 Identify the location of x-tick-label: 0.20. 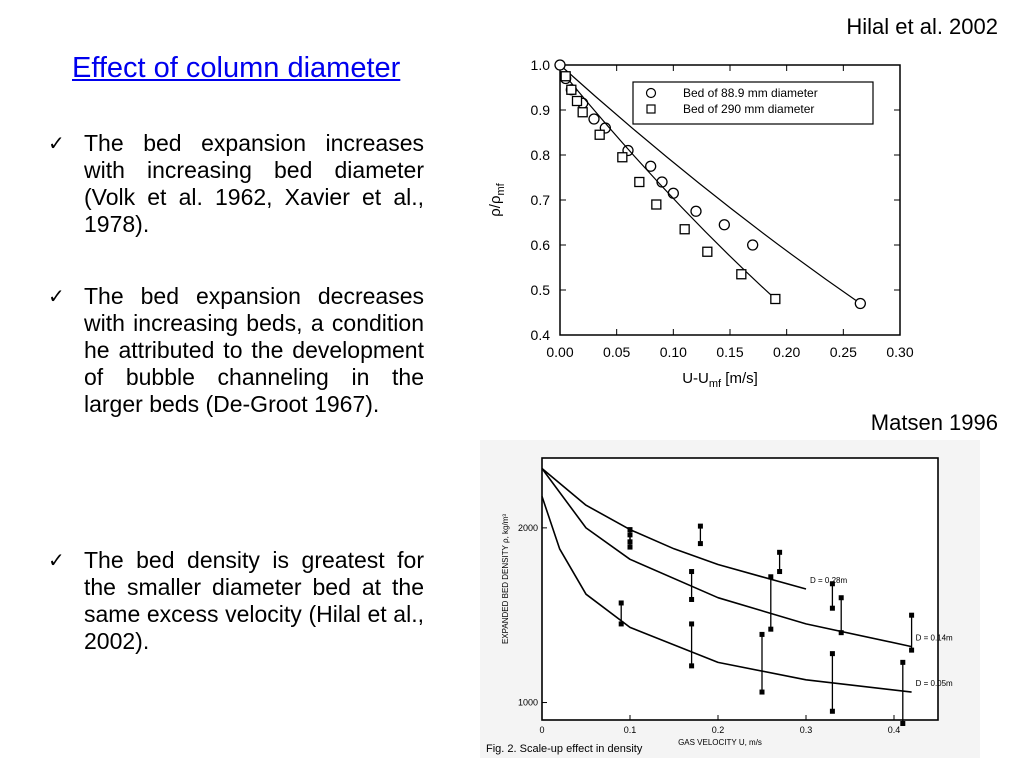
(786, 352).